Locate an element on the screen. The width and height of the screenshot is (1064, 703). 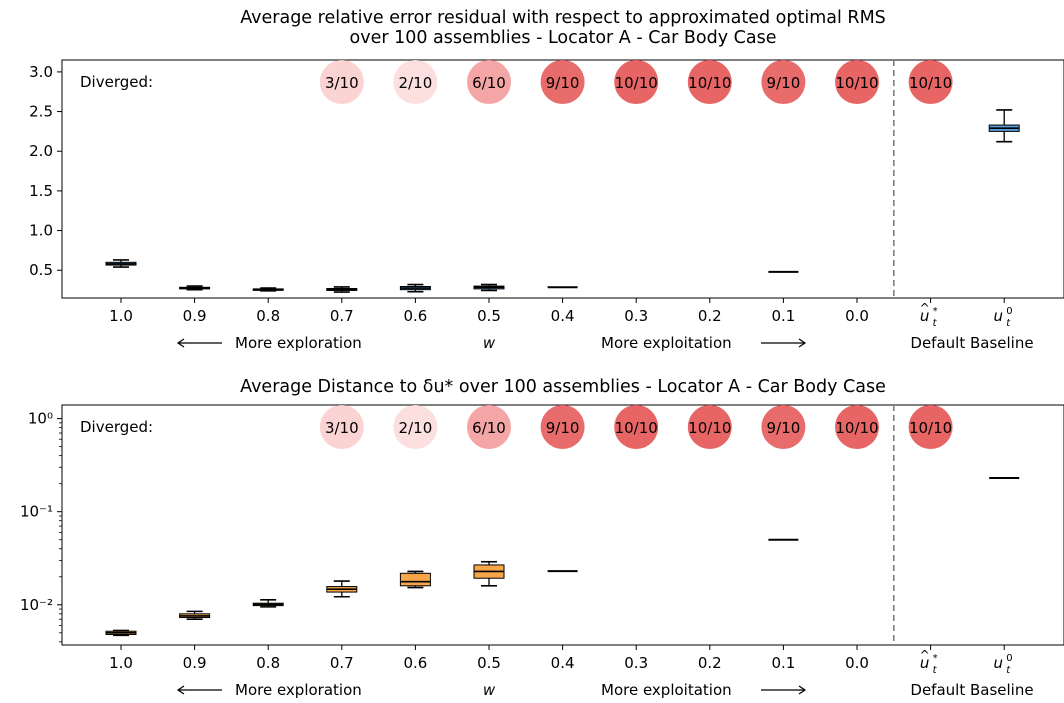
diverged-count: 3/10 is located at coordinates (342, 428).